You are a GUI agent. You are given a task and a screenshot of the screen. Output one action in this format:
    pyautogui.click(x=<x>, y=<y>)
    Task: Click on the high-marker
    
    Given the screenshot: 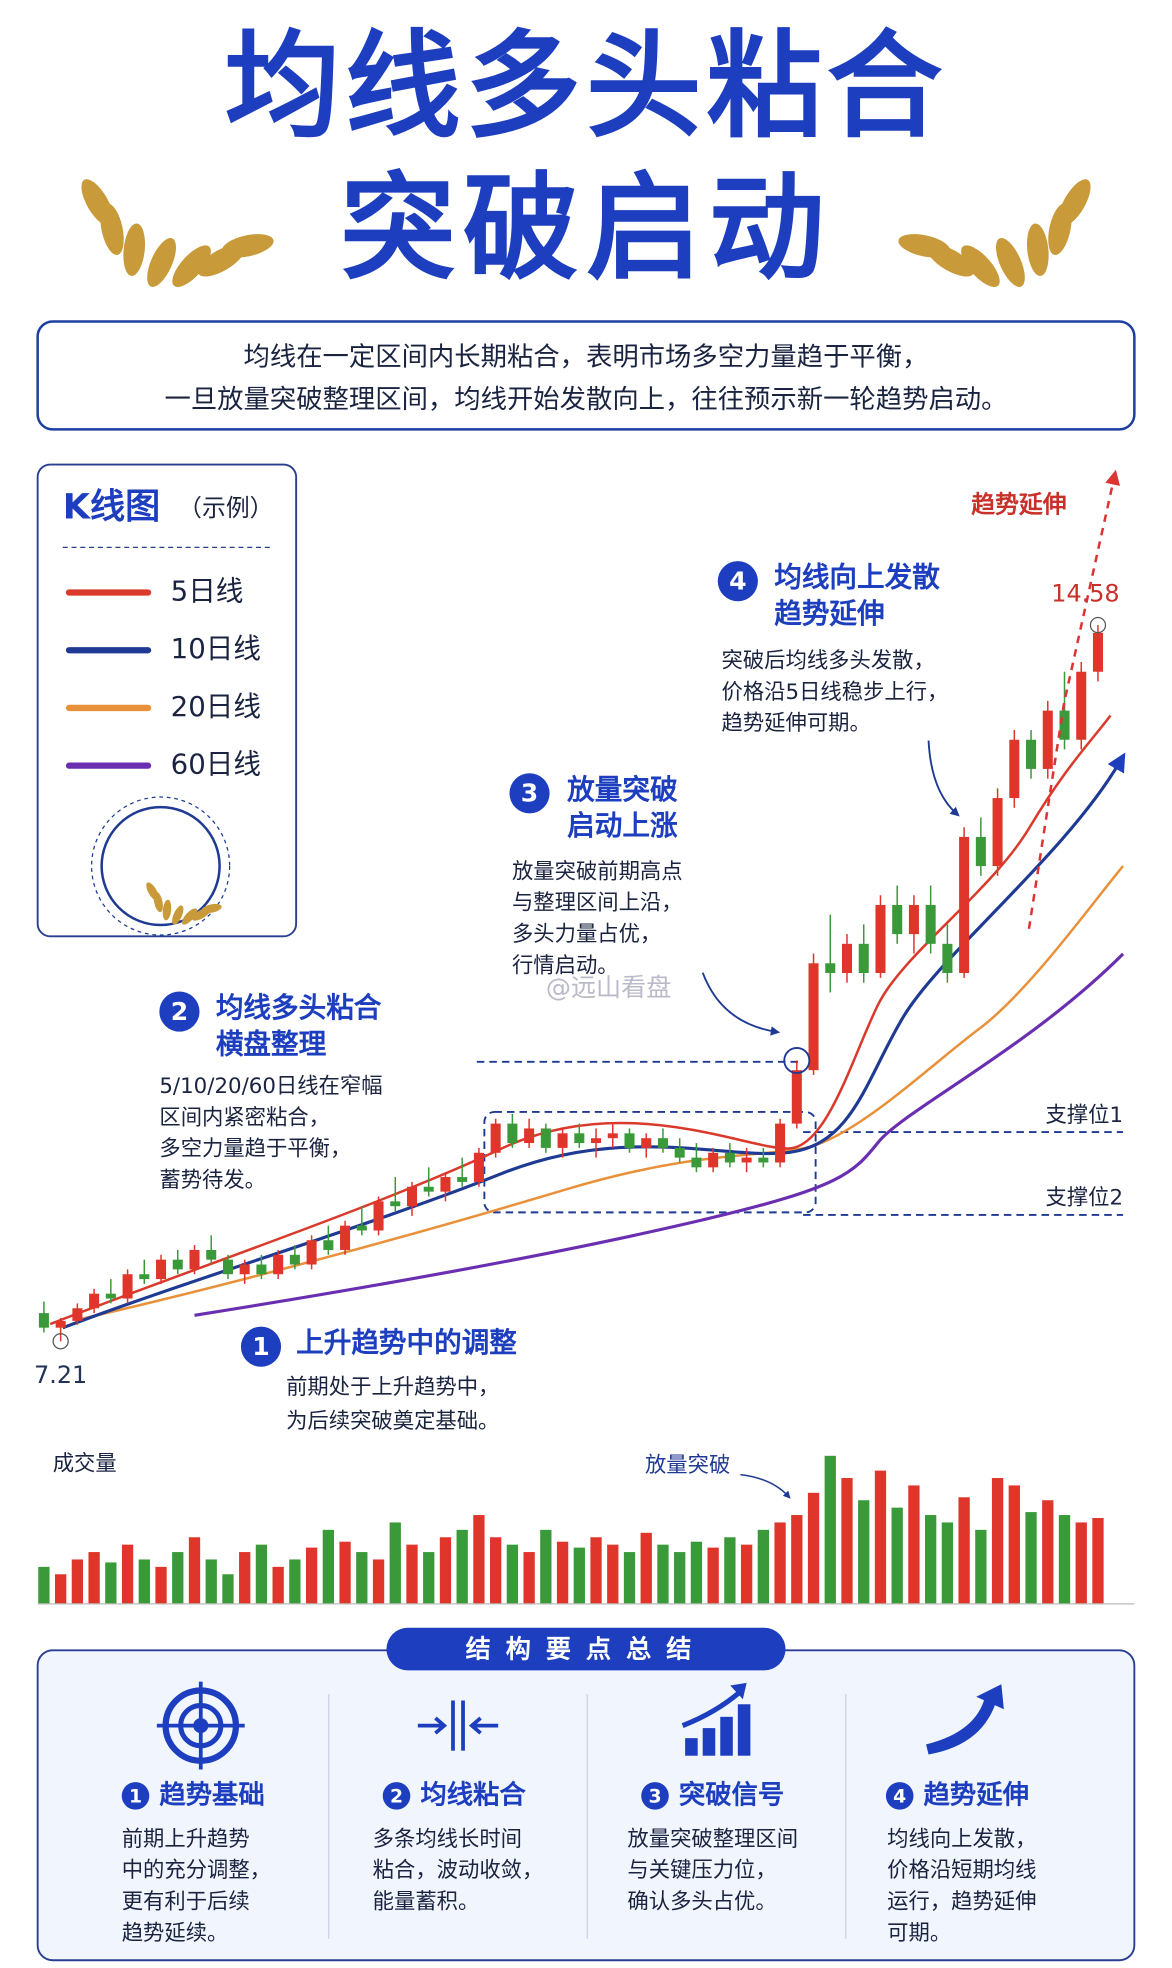 What is the action you would take?
    pyautogui.click(x=1098, y=625)
    